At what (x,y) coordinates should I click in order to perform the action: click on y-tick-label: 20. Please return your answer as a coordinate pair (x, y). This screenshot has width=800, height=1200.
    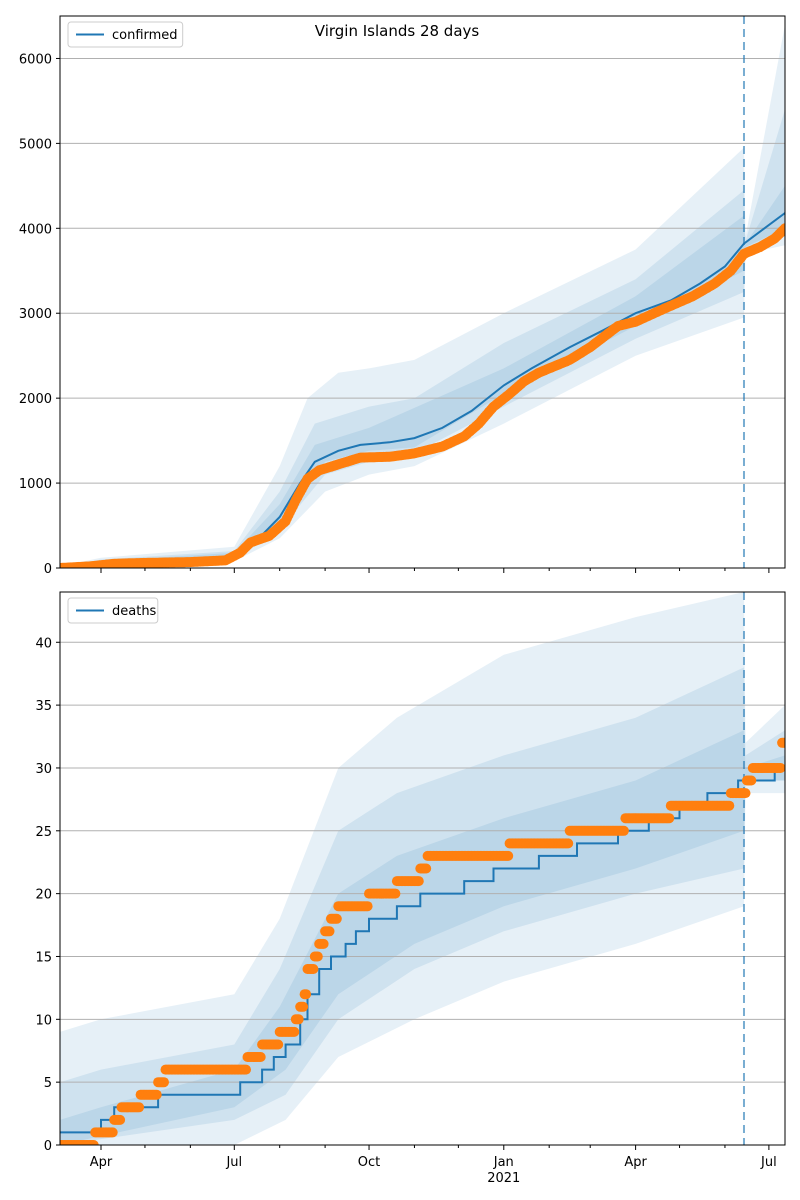
    Looking at the image, I should click on (43, 895).